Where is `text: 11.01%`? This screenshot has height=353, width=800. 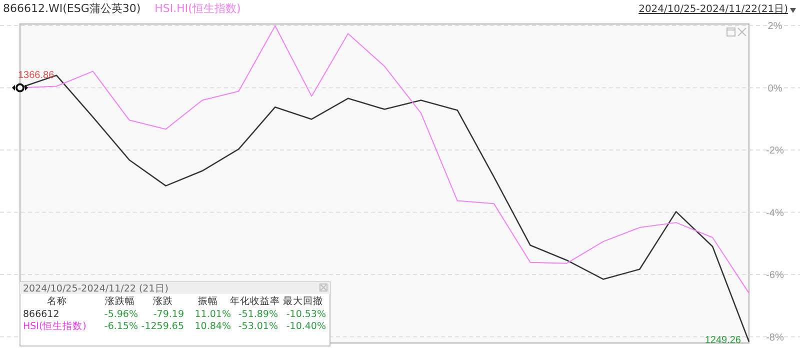 text: 11.01% is located at coordinates (212, 314).